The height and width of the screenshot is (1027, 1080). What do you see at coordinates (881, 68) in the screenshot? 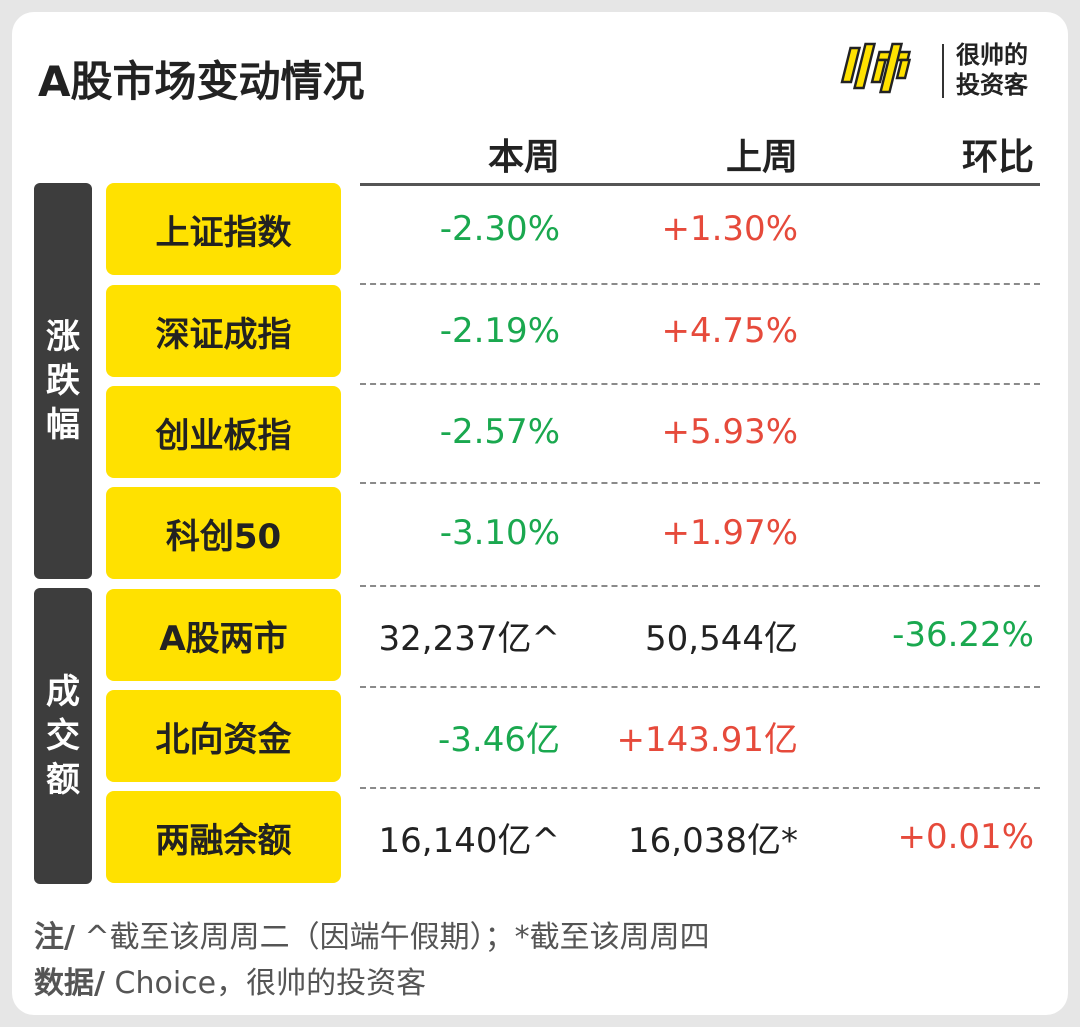
I see `logo-mark` at bounding box center [881, 68].